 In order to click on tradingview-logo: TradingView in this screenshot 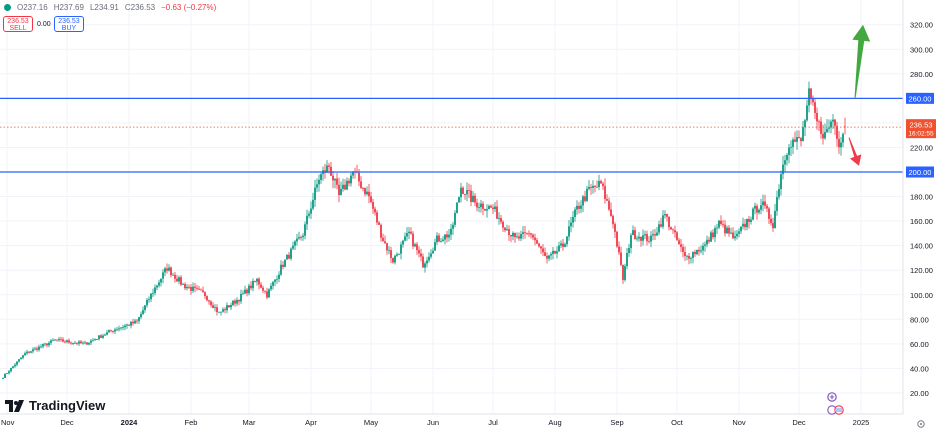, I will do `click(55, 405)`.